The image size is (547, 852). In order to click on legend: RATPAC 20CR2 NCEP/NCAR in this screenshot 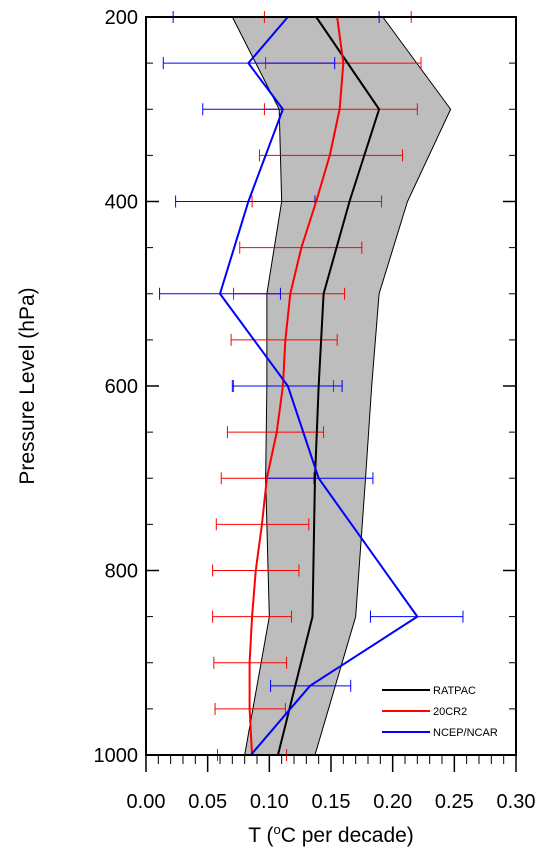, I will do `click(440, 712)`.